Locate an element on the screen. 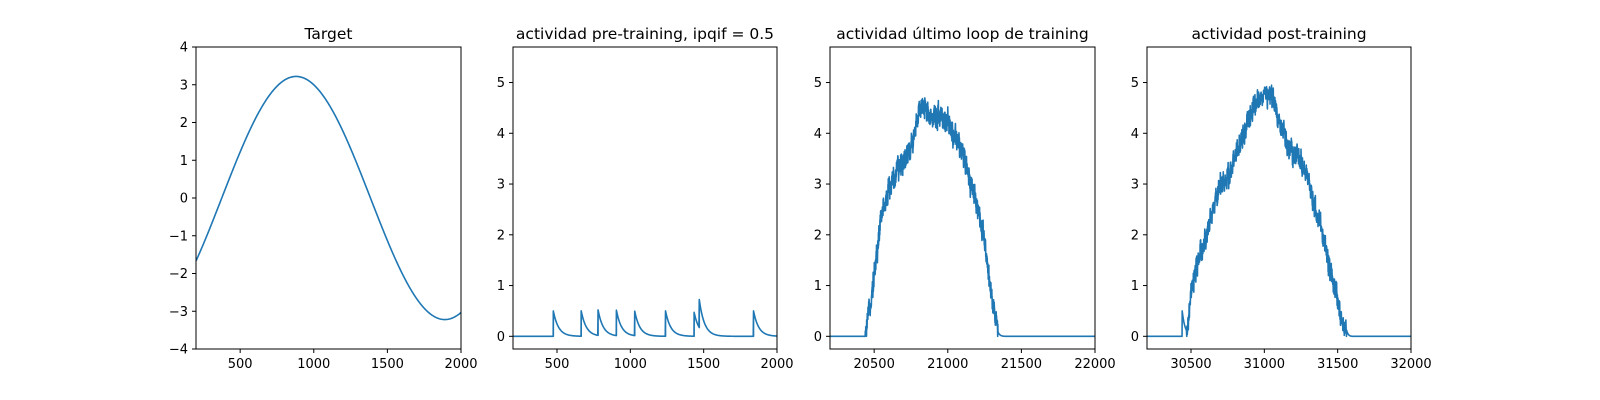 This screenshot has width=1600, height=400. x-tick-label: 20500 is located at coordinates (873, 364).